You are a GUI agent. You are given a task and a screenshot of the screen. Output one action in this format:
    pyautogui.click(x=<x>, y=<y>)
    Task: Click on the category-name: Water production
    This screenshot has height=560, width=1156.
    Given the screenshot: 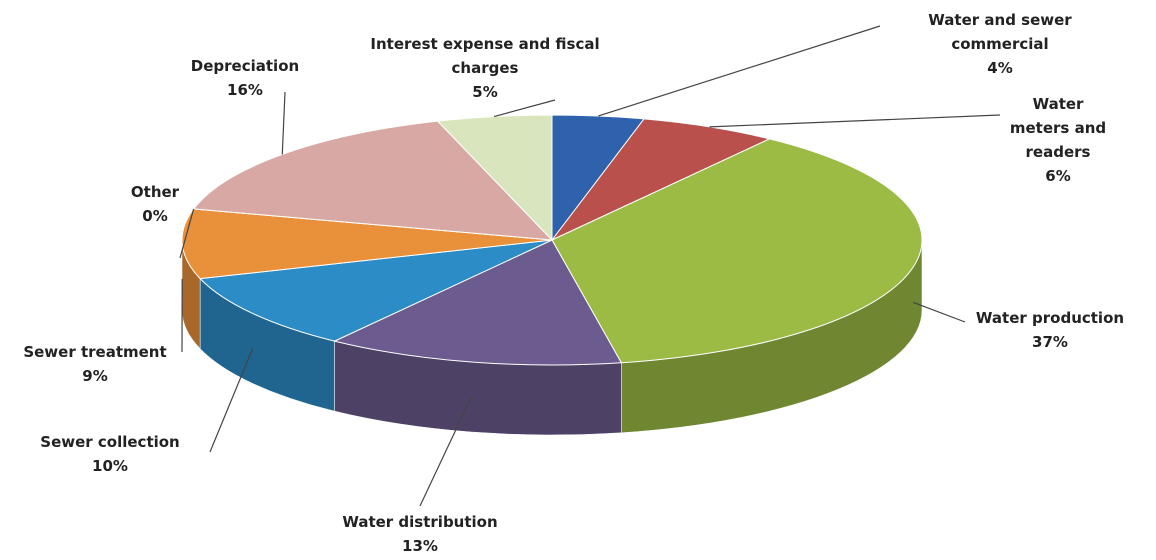 What is the action you would take?
    pyautogui.click(x=1050, y=318)
    